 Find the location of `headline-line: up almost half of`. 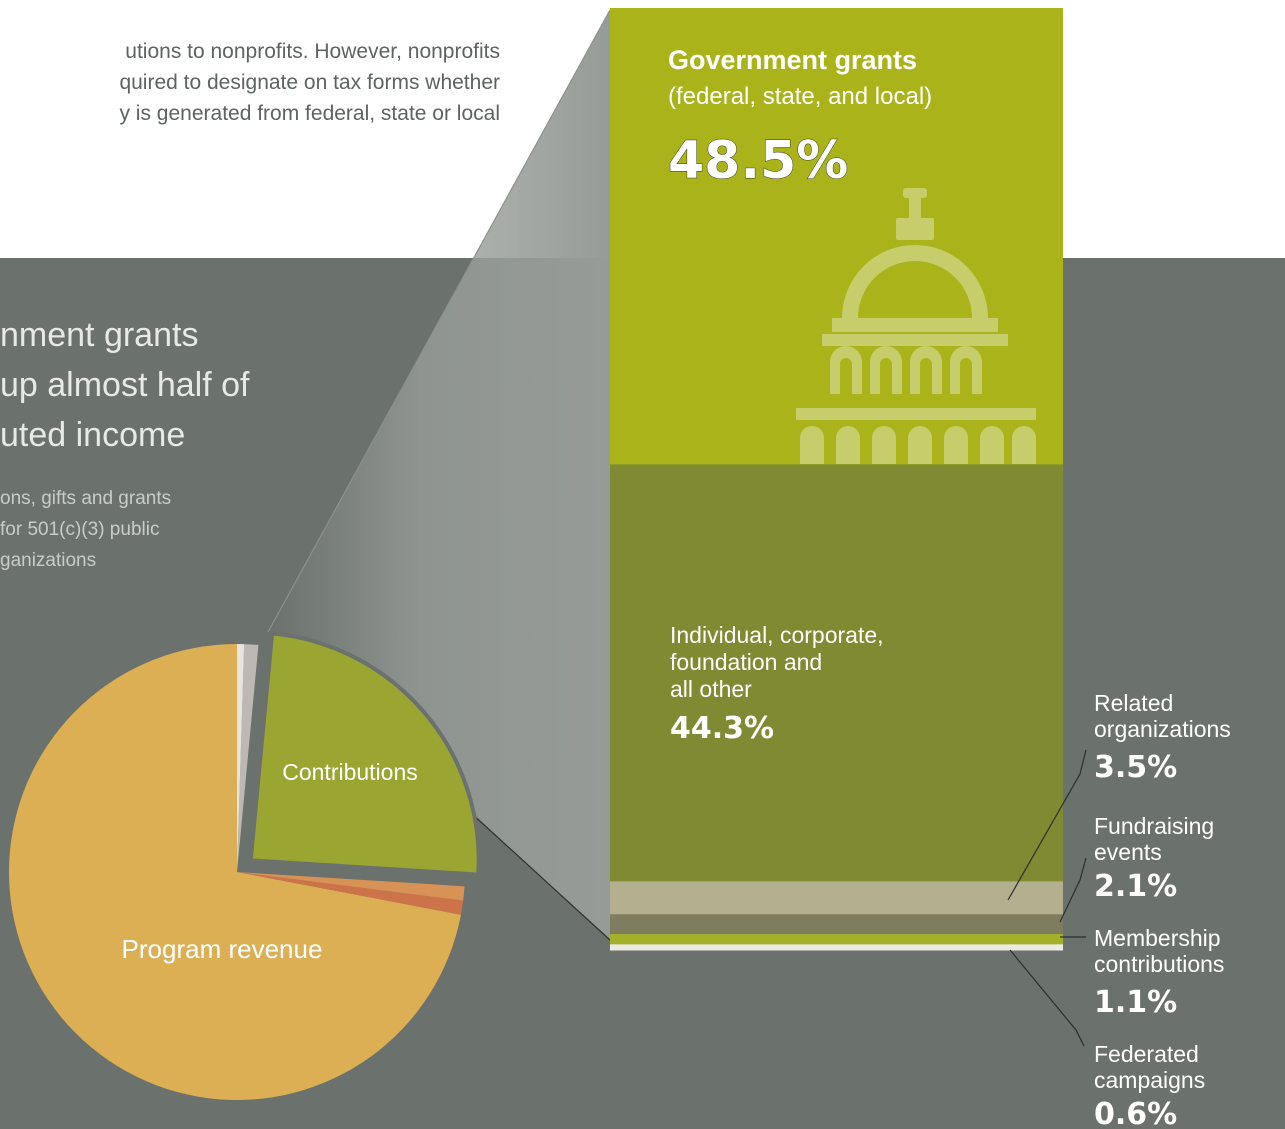

headline-line: up almost half of is located at coordinates (125, 385).